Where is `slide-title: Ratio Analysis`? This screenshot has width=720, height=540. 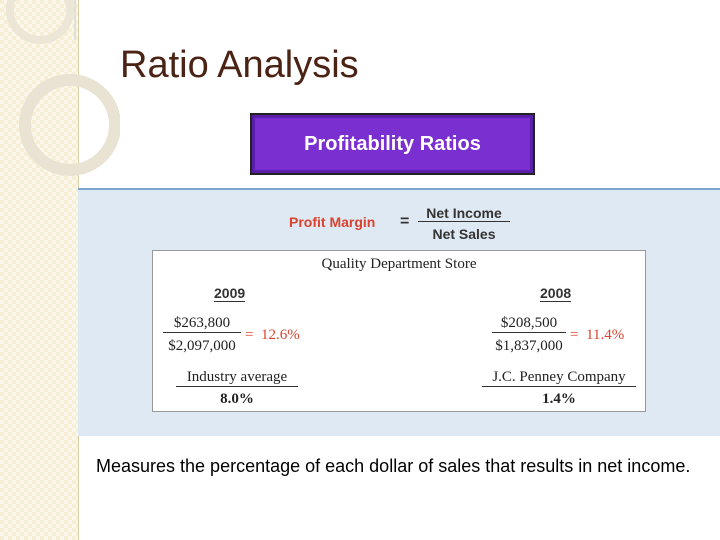 slide-title: Ratio Analysis is located at coordinates (239, 65).